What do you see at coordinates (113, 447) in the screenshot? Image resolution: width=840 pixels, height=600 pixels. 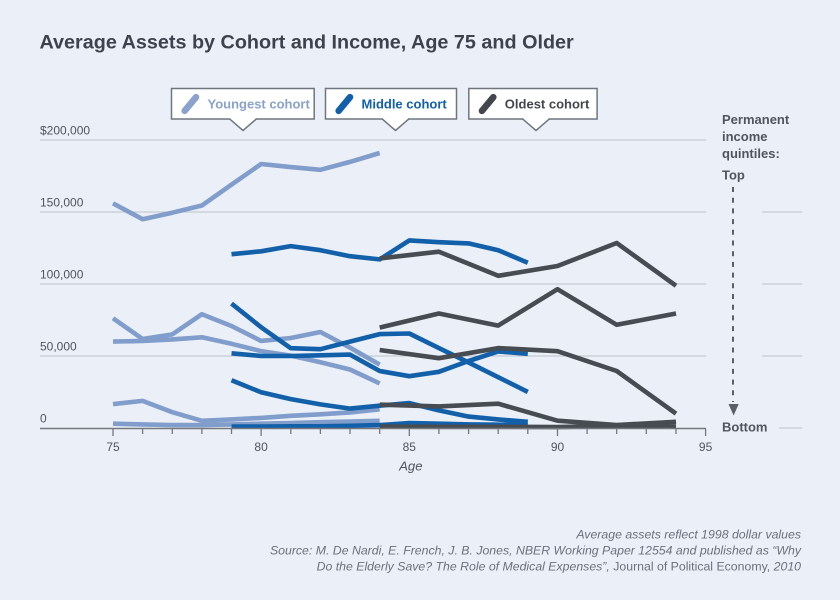 I see `svg-text: 75` at bounding box center [113, 447].